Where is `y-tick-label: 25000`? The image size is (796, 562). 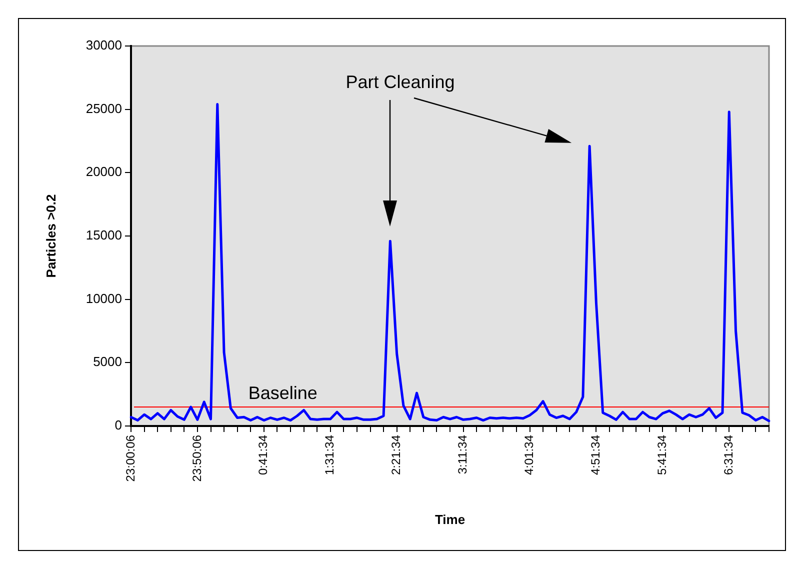 y-tick-label: 25000 is located at coordinates (104, 108).